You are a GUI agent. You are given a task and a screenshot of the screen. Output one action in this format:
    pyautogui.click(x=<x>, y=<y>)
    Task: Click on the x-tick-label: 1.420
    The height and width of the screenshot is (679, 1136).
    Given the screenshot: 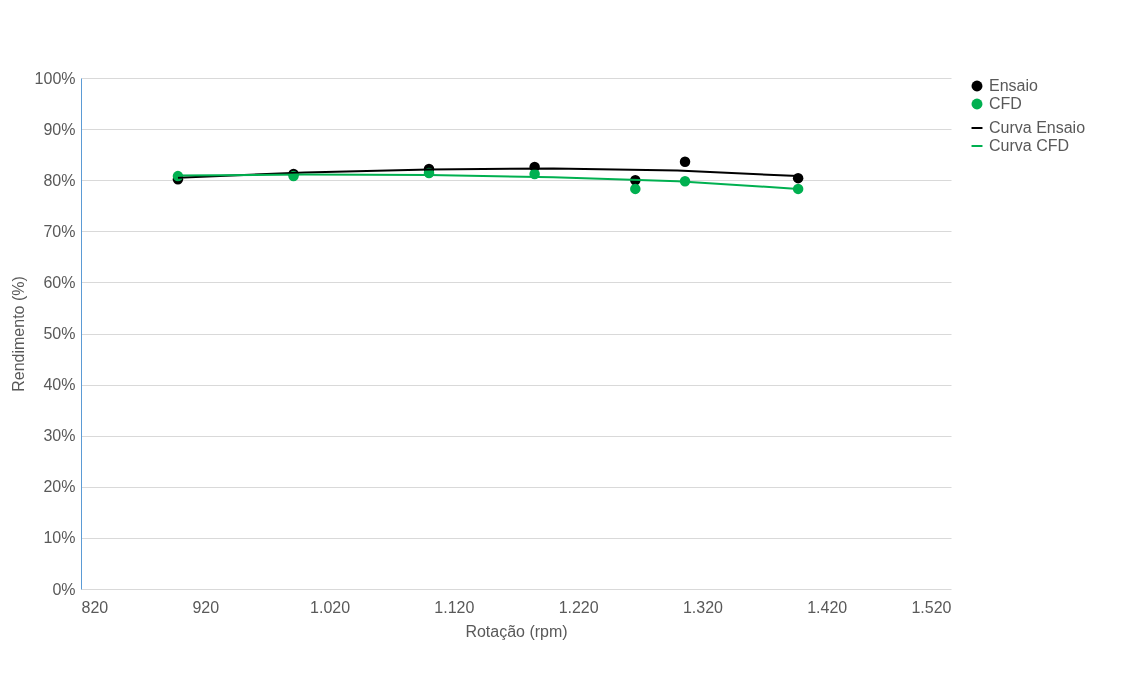 What is the action you would take?
    pyautogui.click(x=827, y=607)
    